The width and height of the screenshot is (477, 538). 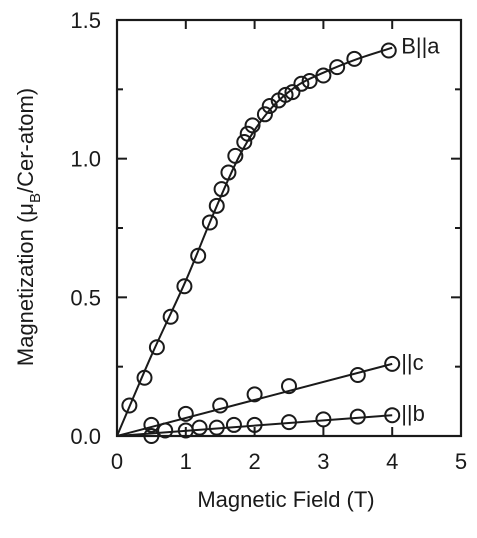 I want to click on series-label: ||b, so click(x=413, y=413).